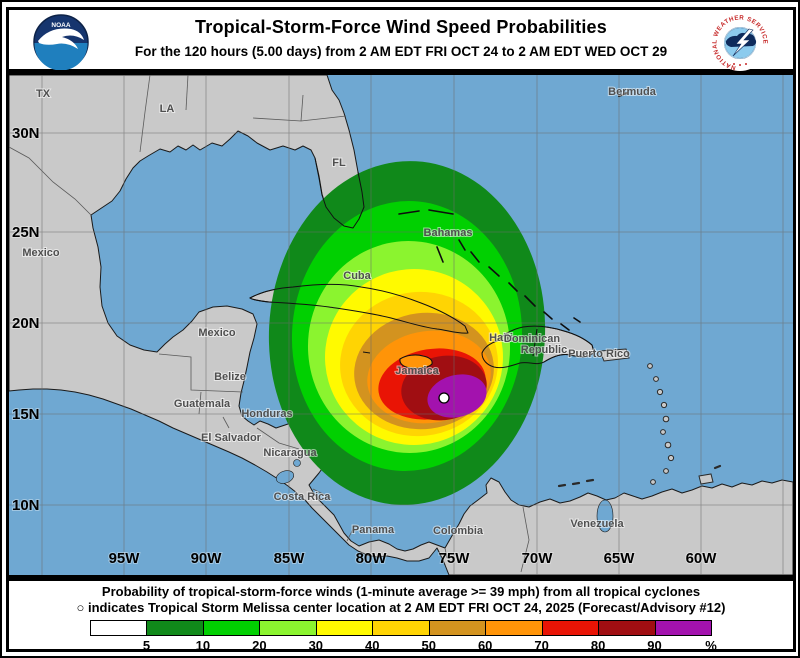  I want to click on map-label-honduras: Honduras, so click(266, 414).